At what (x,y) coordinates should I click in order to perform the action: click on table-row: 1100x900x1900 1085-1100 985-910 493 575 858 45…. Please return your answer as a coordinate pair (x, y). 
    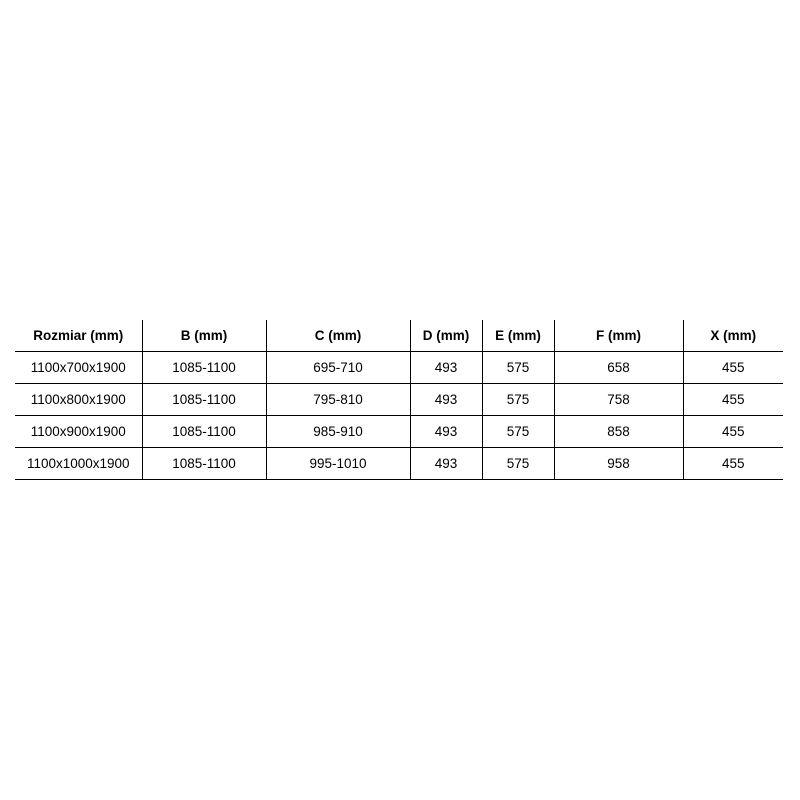
    Looking at the image, I should click on (399, 431).